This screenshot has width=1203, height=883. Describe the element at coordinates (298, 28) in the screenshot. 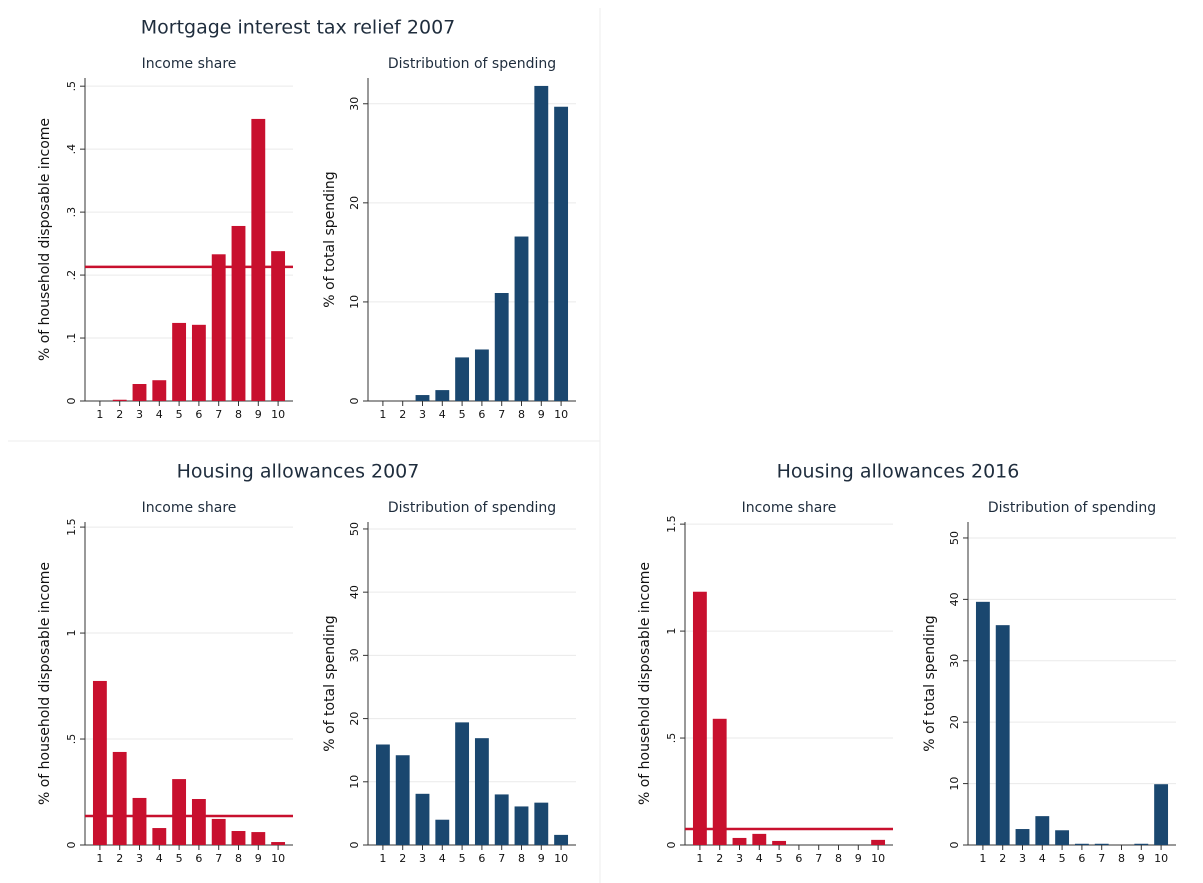

I see `panel-title: Mortgage interest tax relief 2007` at that location.